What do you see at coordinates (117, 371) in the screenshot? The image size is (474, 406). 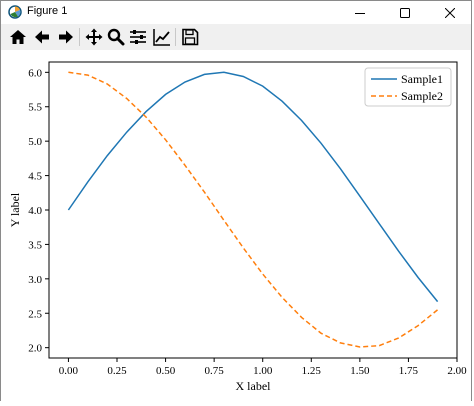 I see `x-tick-label: 0.25` at bounding box center [117, 371].